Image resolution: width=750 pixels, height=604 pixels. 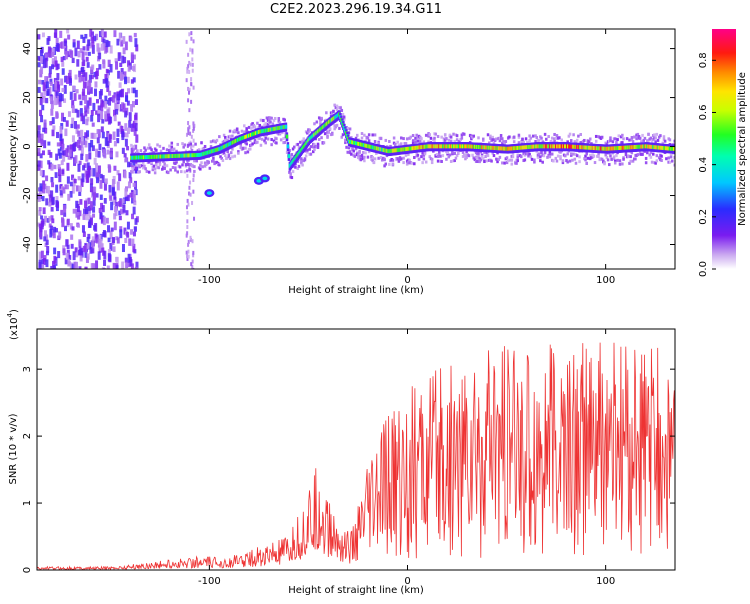 What do you see at coordinates (13, 324) in the screenshot?
I see `svg-text: (x104)` at bounding box center [13, 324].